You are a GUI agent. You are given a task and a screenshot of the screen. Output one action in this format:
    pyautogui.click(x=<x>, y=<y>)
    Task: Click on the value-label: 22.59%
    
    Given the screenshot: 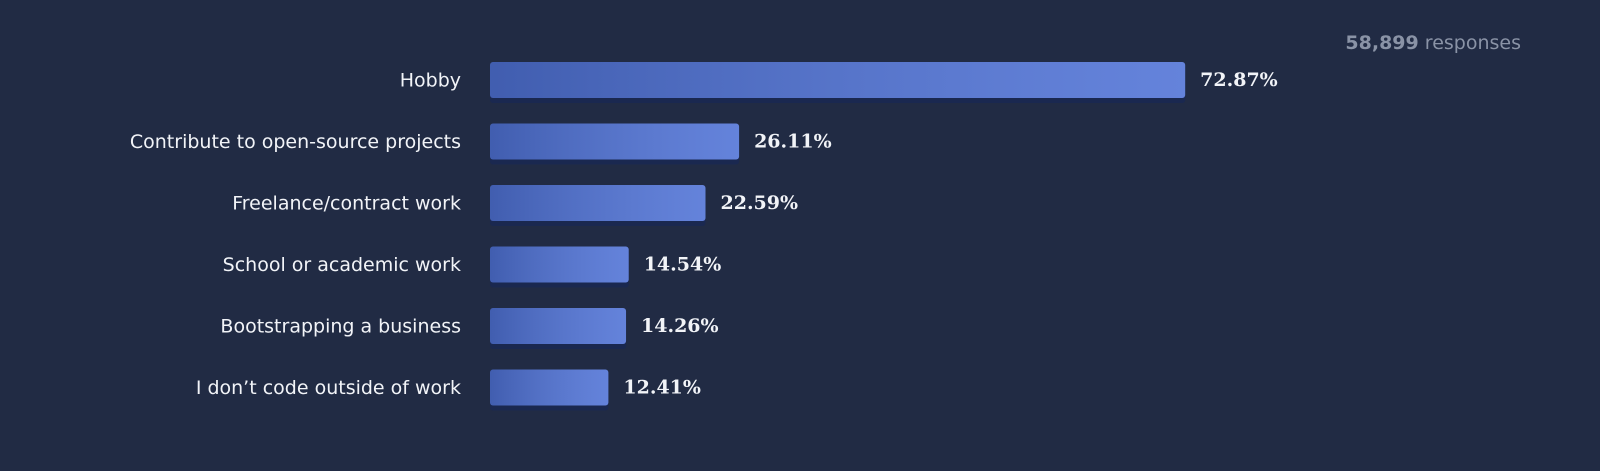 What is the action you would take?
    pyautogui.click(x=760, y=203)
    